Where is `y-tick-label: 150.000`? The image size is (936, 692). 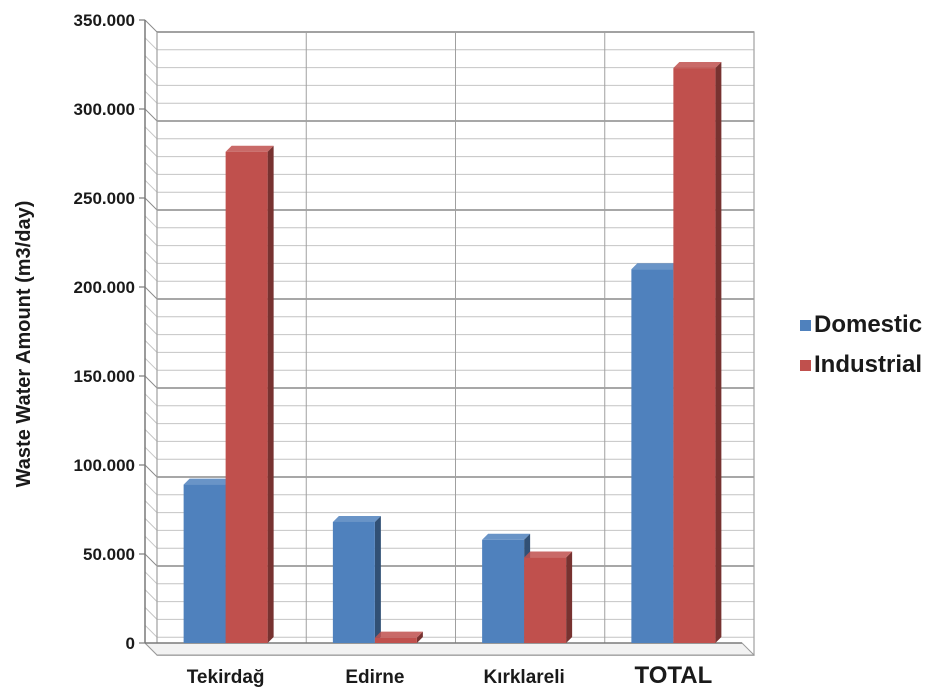
y-tick-label: 150.000 is located at coordinates (104, 376).